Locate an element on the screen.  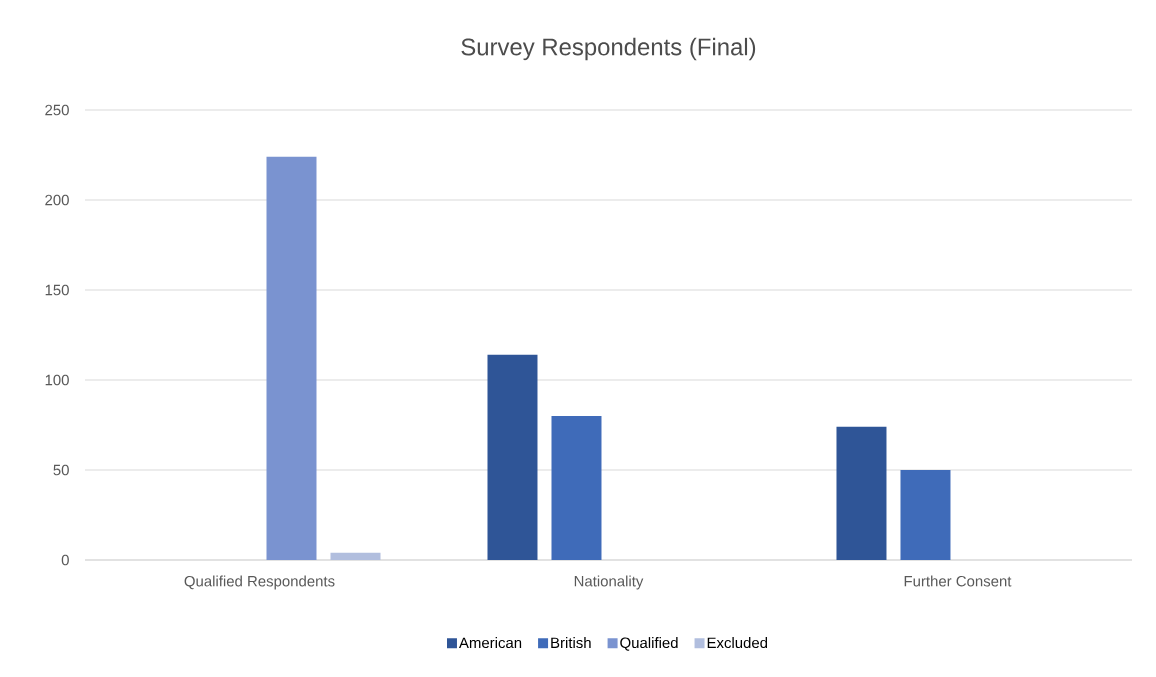
legend-label: Qualified is located at coordinates (649, 644).